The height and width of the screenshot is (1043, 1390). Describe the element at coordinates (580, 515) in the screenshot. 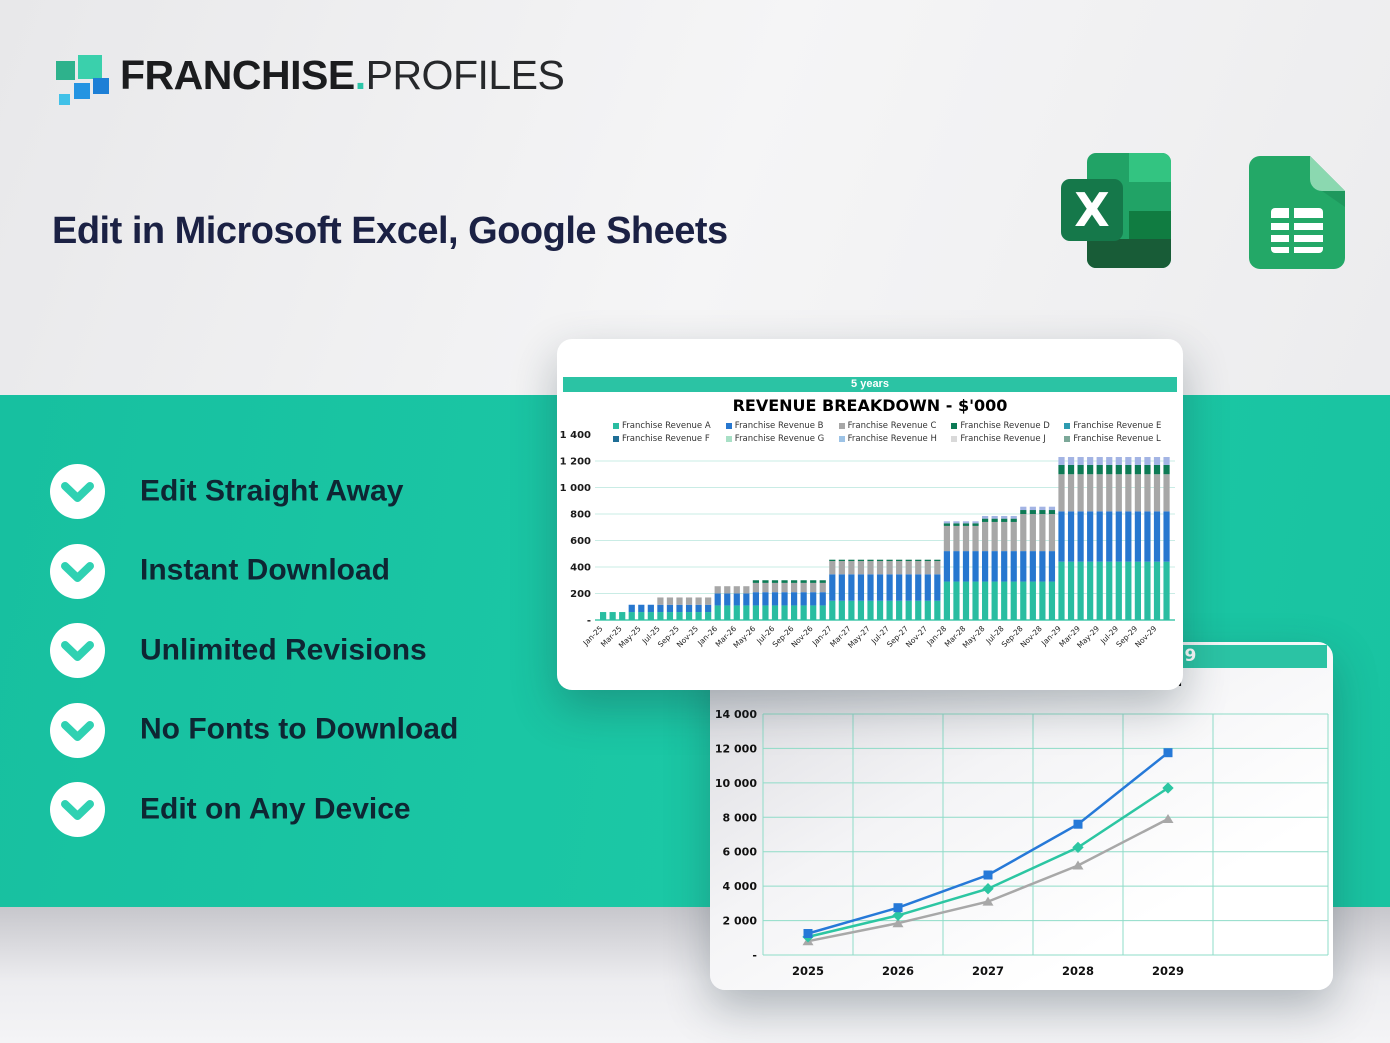

I see `svg-text: 800` at that location.